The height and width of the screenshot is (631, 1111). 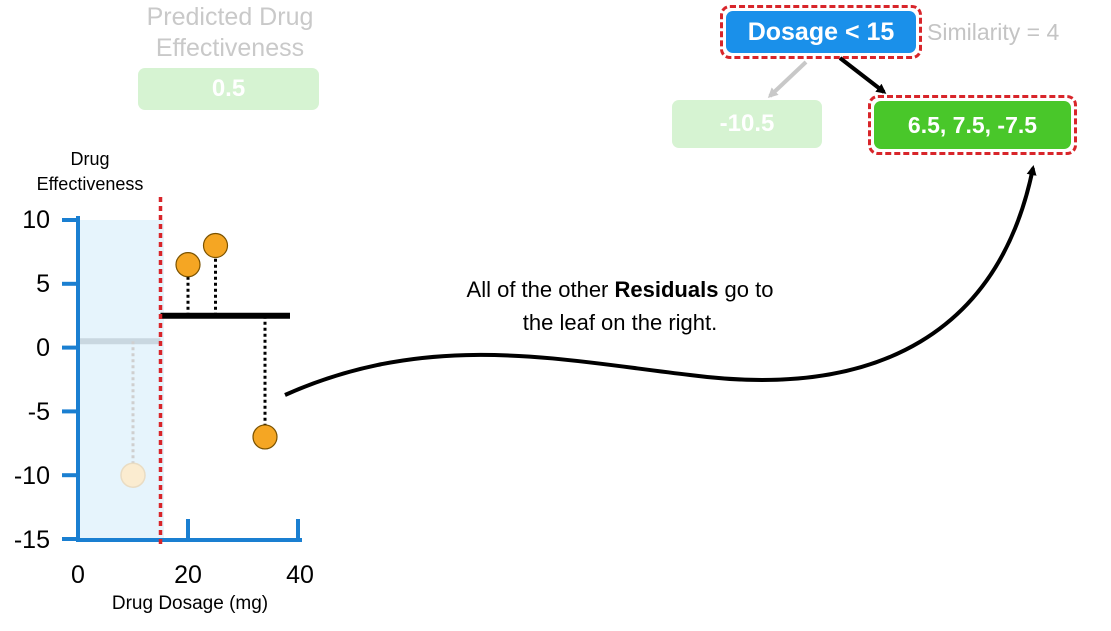 I want to click on predicted-value-box: 0.5, so click(x=228, y=89).